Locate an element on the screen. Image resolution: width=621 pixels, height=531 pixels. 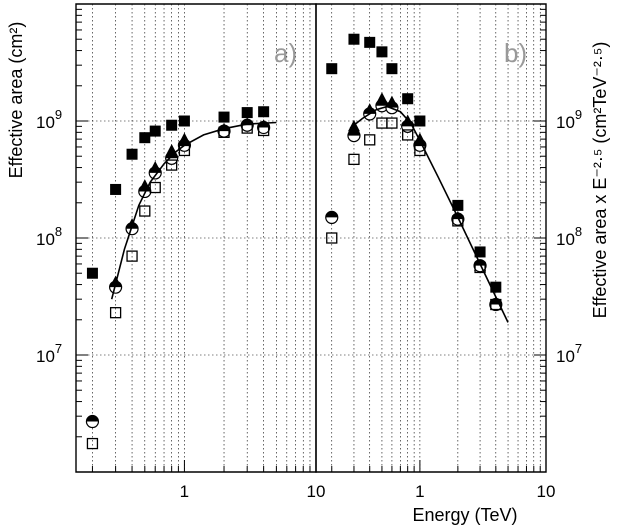
panel-b-y-tick-label: 10⁸ is located at coordinates (569, 236).